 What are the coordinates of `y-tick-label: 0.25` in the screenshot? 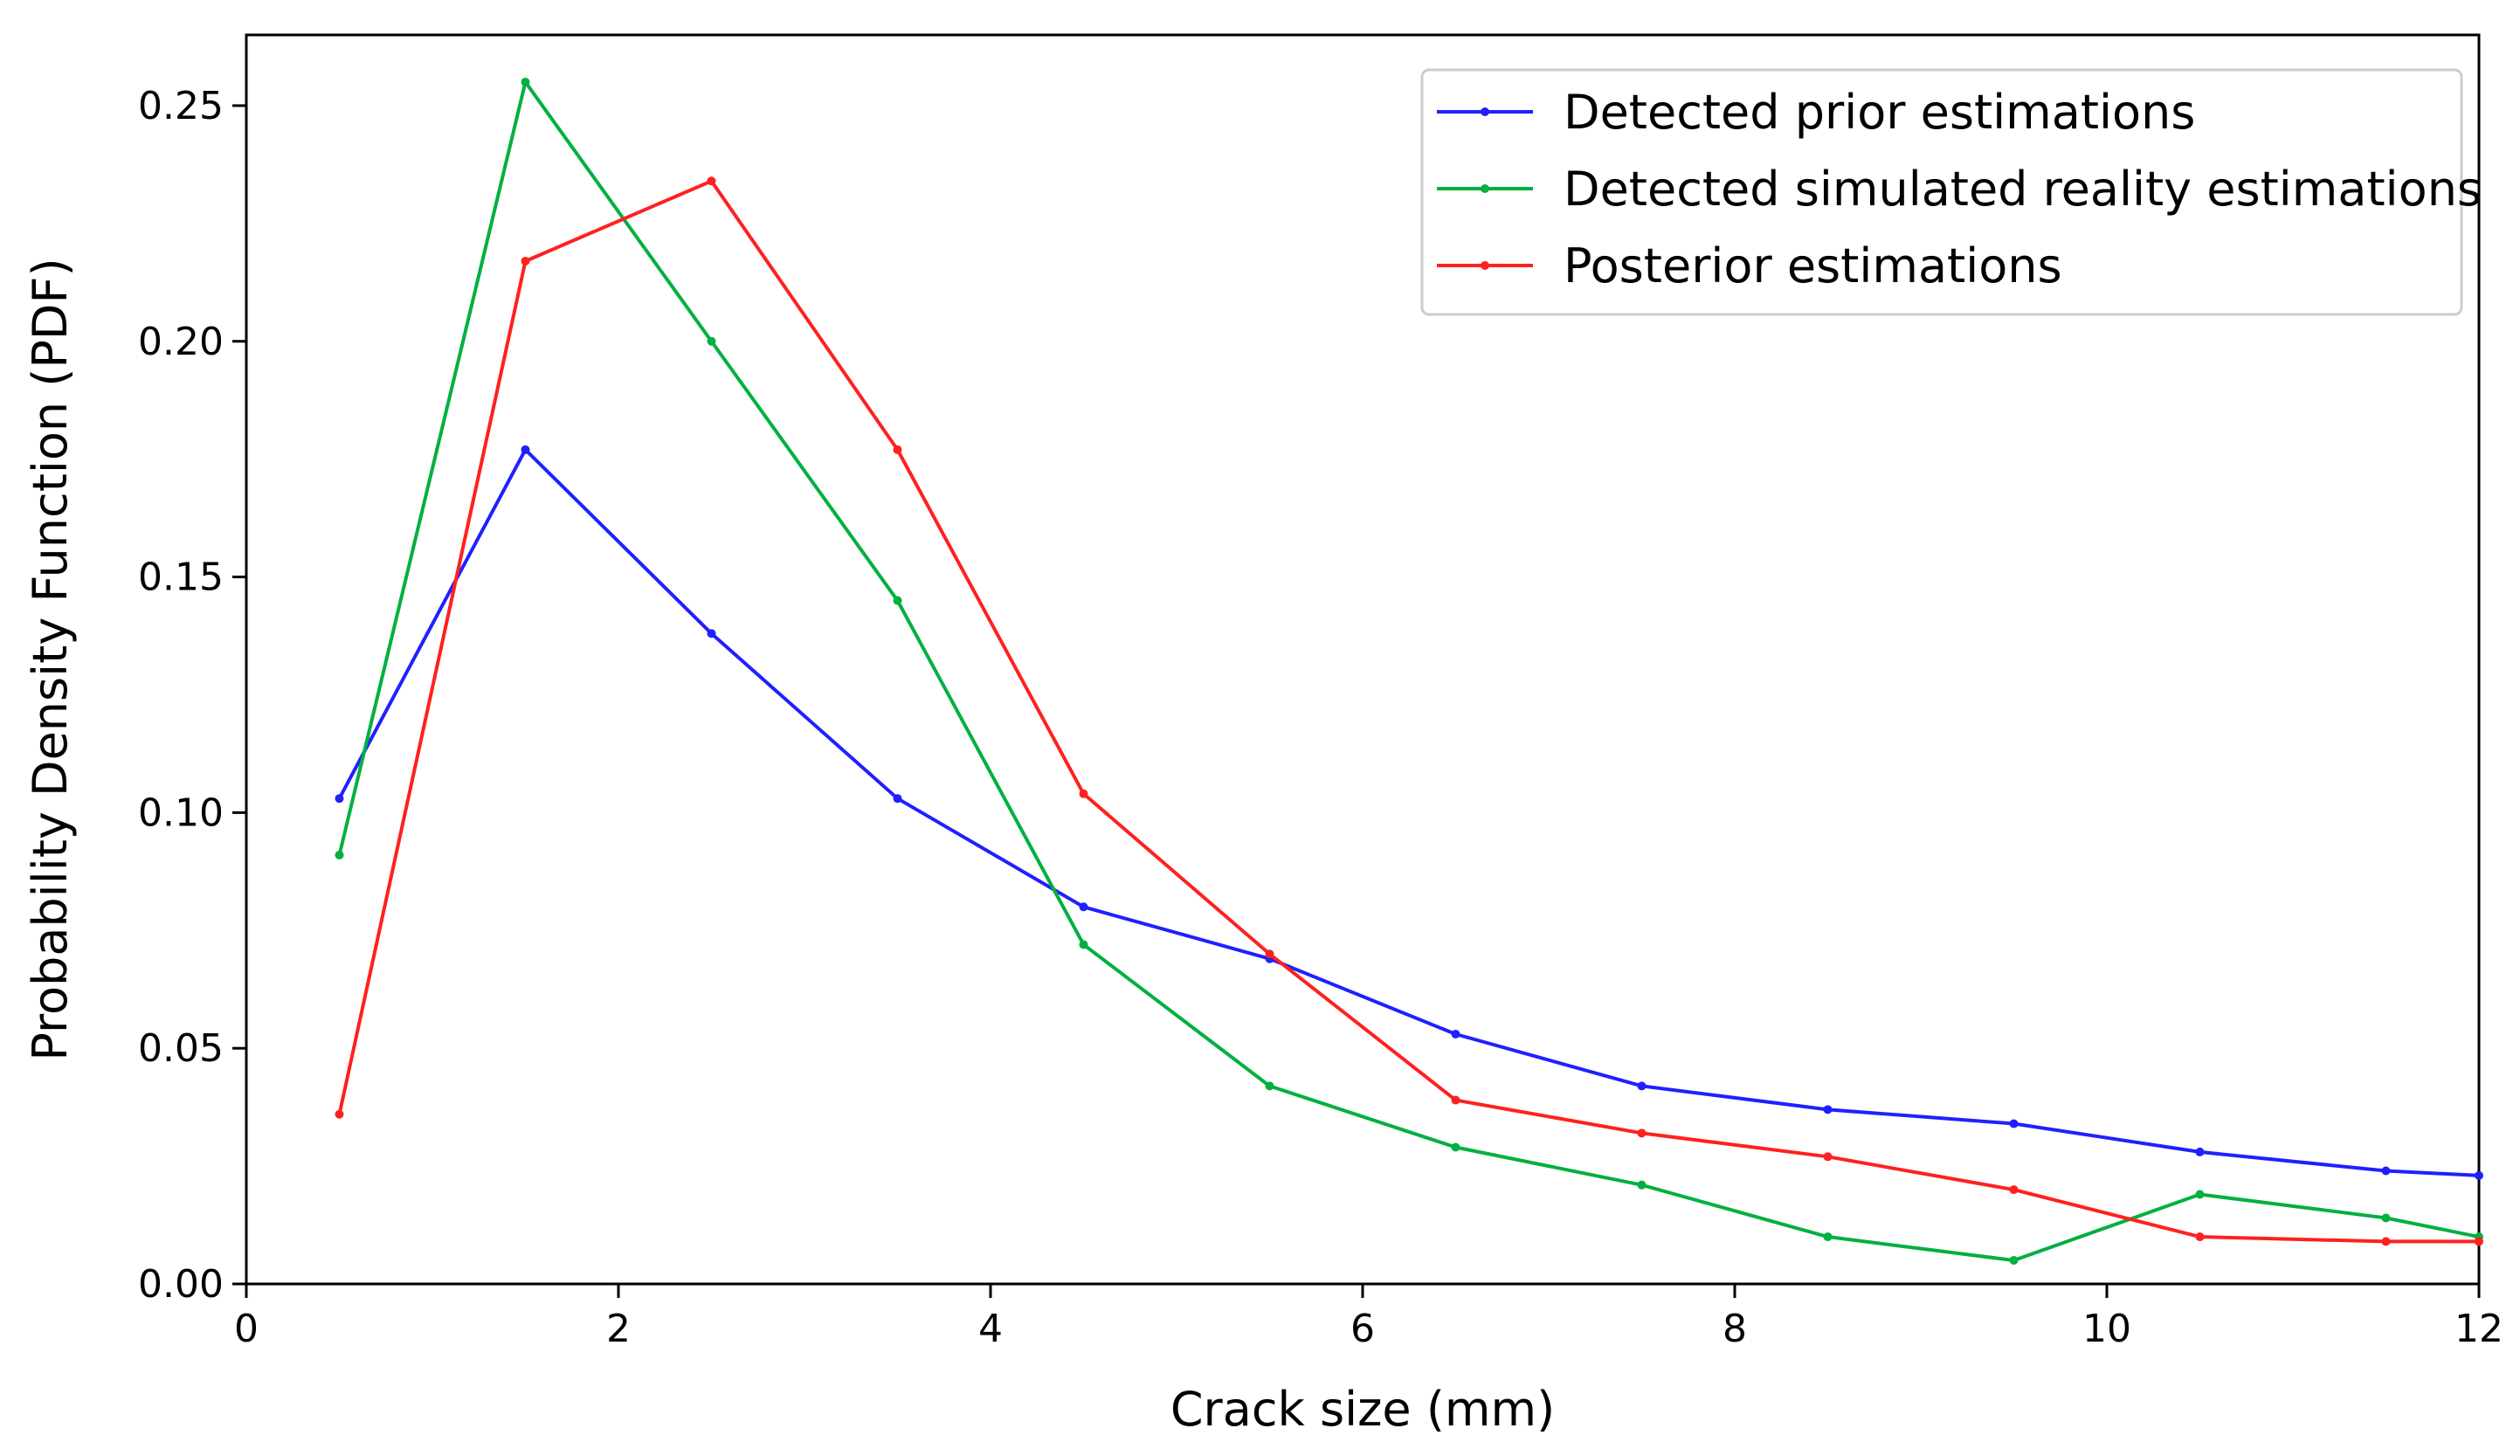 It's located at (181, 106).